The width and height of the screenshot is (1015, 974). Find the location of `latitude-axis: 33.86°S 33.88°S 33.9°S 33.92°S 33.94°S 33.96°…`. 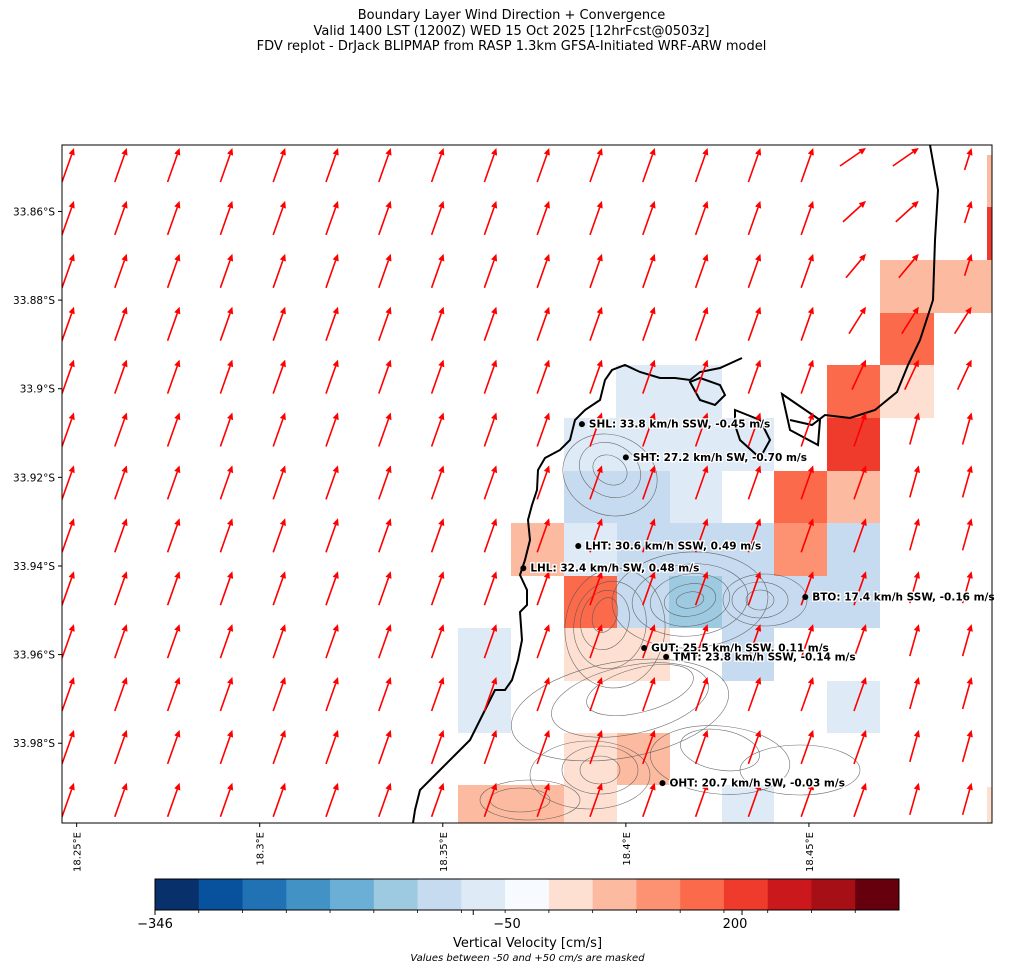

latitude-axis: 33.86°S 33.88°S 33.9°S 33.92°S 33.94°S 33.96°… is located at coordinates (37, 478).